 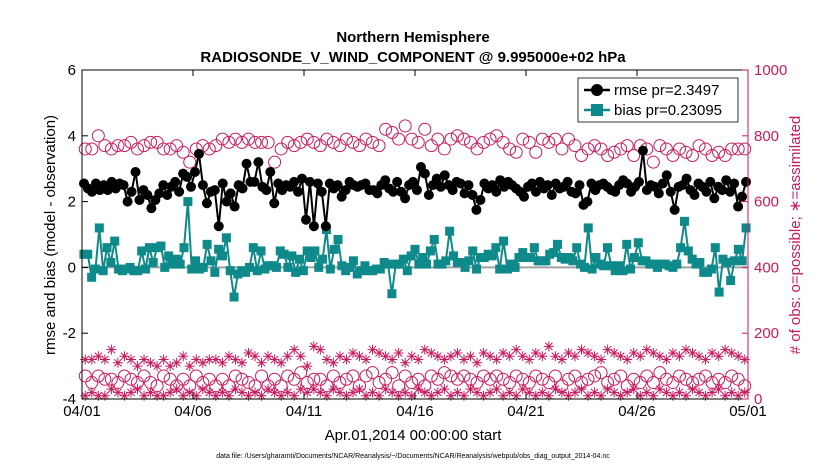 I want to click on x-axis-label: Apr.01,2014 00:00:00 start, so click(x=414, y=435).